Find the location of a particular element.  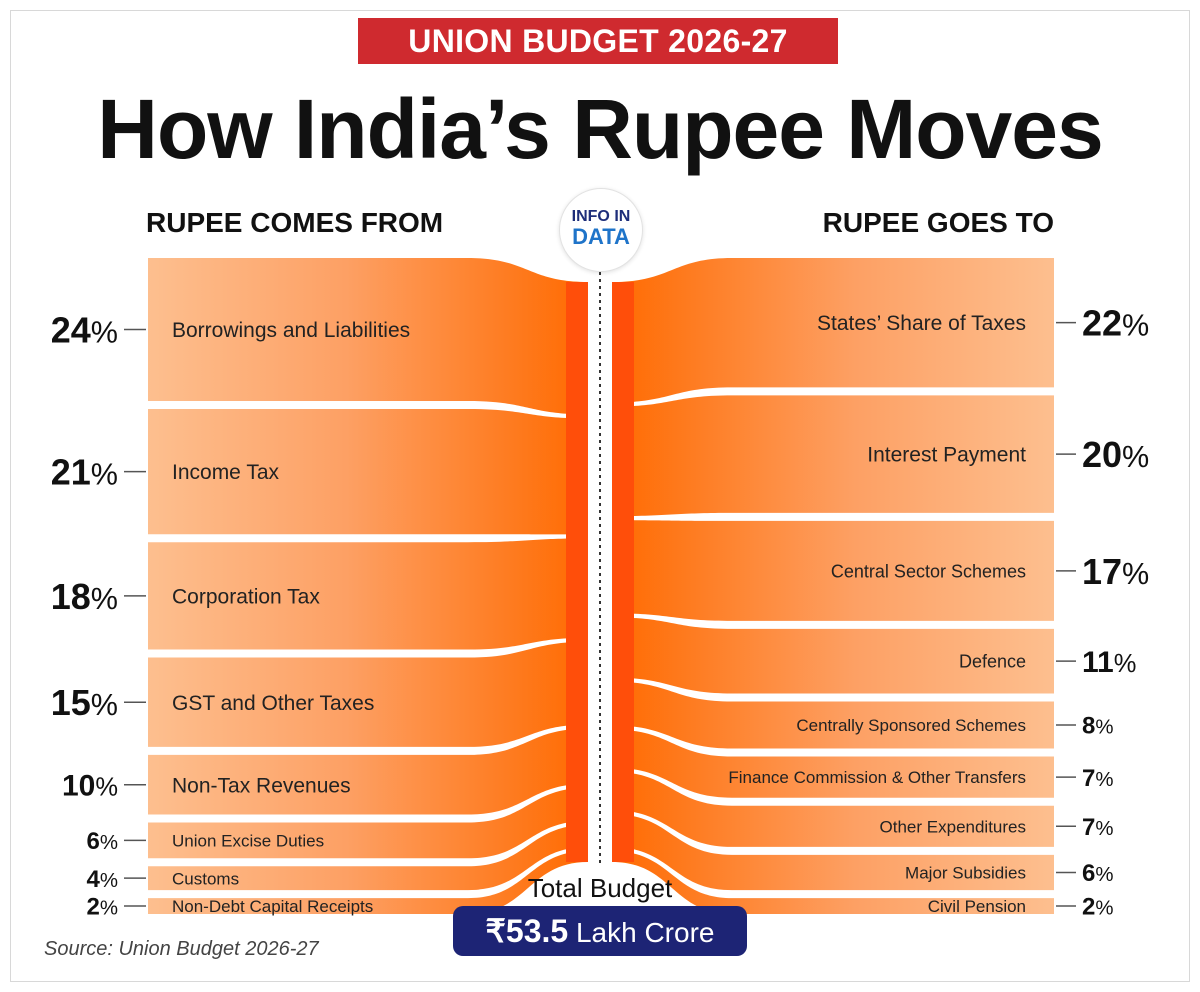

source-label-union-excise-duties: Union Excise Duties is located at coordinates (248, 841).